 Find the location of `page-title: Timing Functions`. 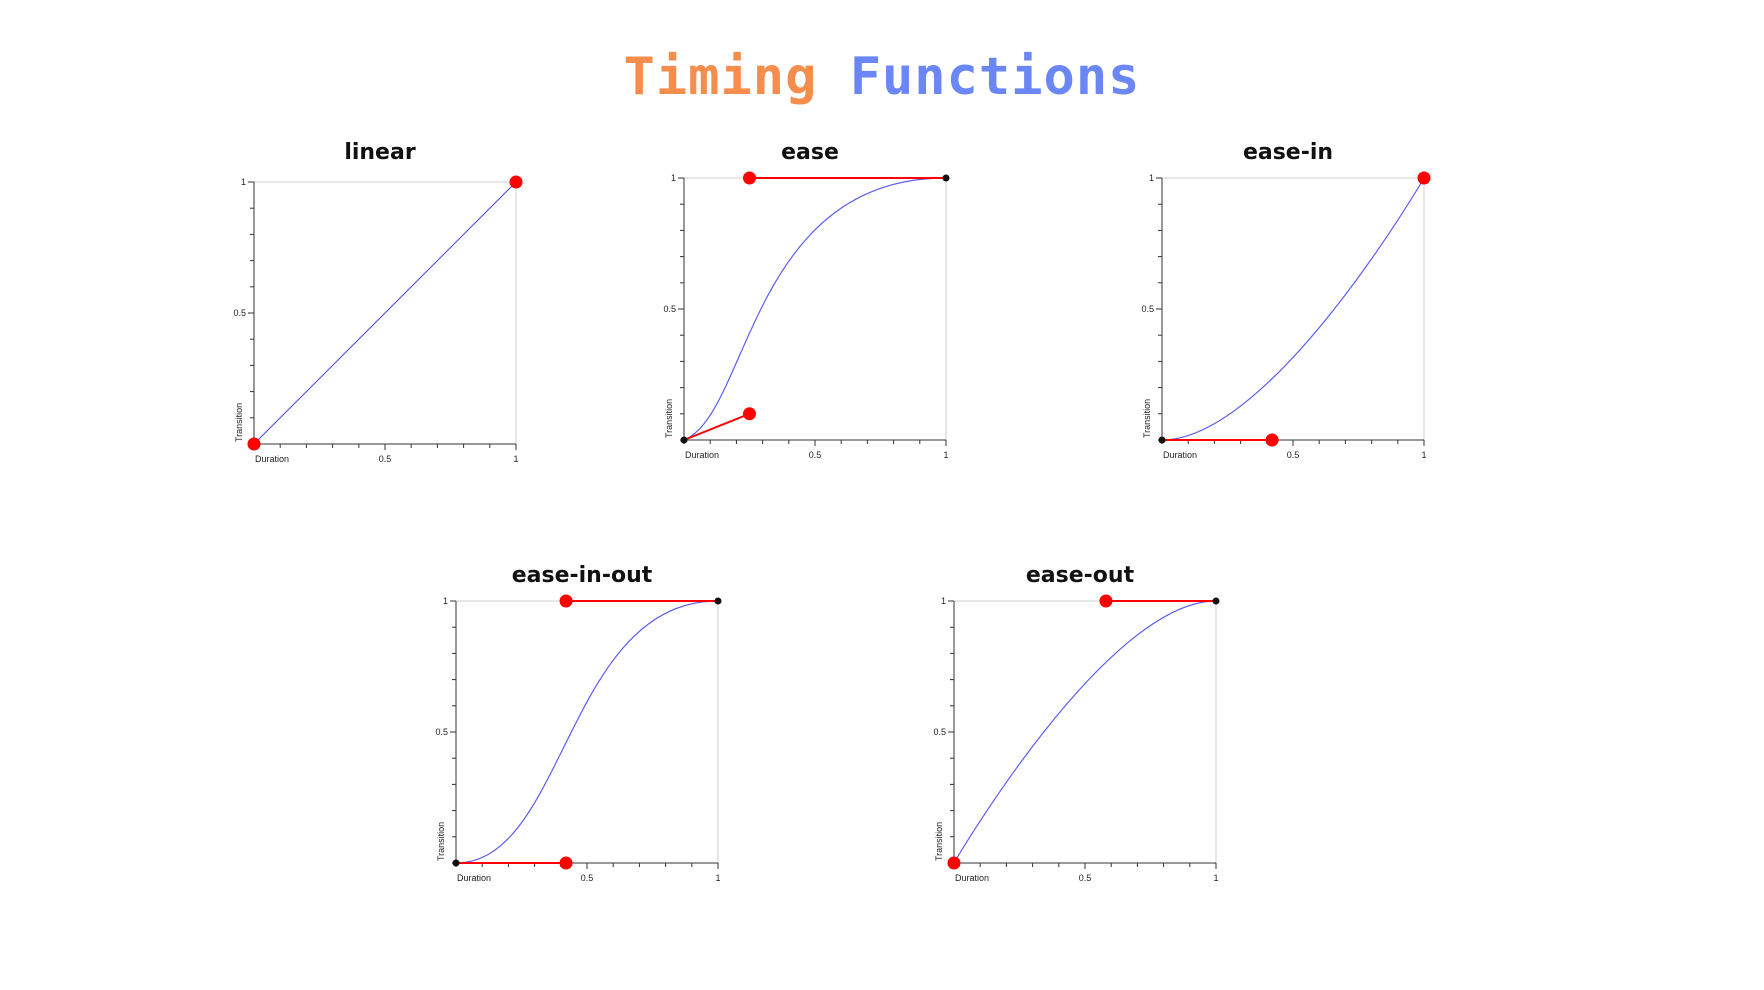

page-title: Timing Functions is located at coordinates (882, 77).